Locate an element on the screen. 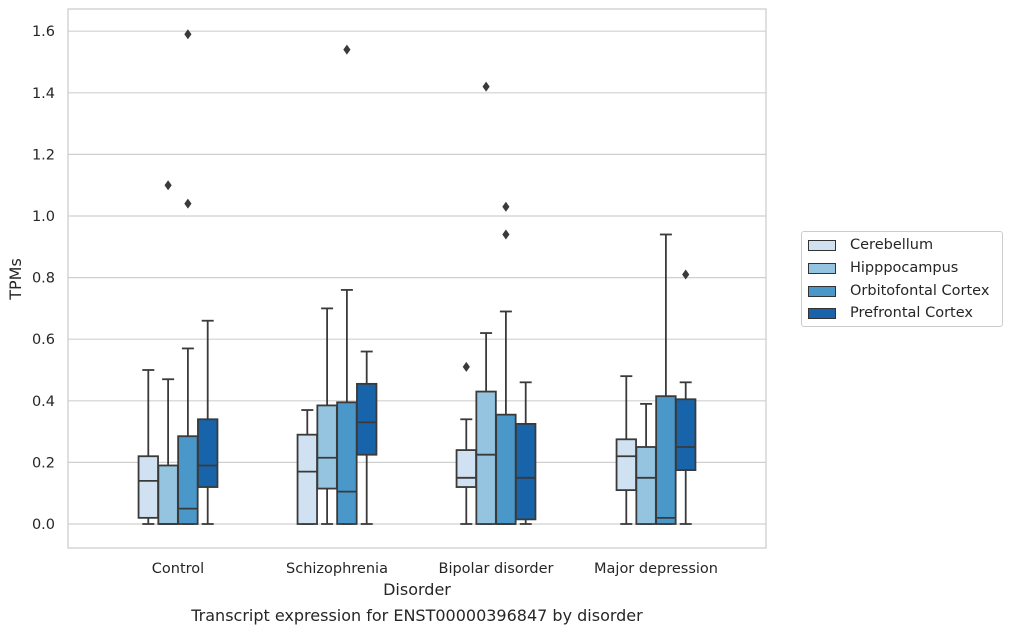 This screenshot has width=1014, height=634. y-tick-label: 0.2 is located at coordinates (43, 463).